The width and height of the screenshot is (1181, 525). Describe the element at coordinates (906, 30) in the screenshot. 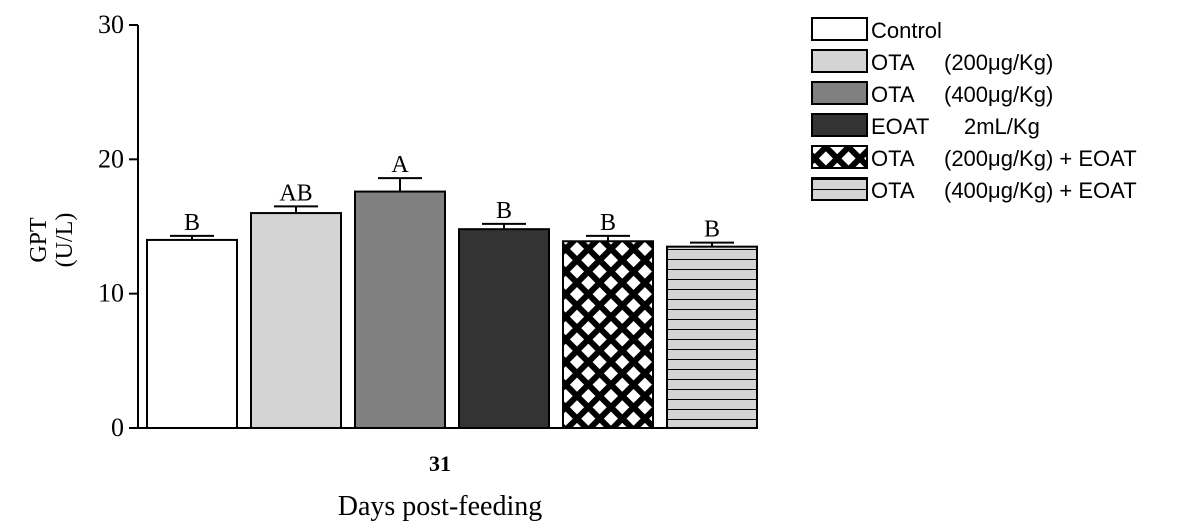

I see `legend-label: Control` at that location.